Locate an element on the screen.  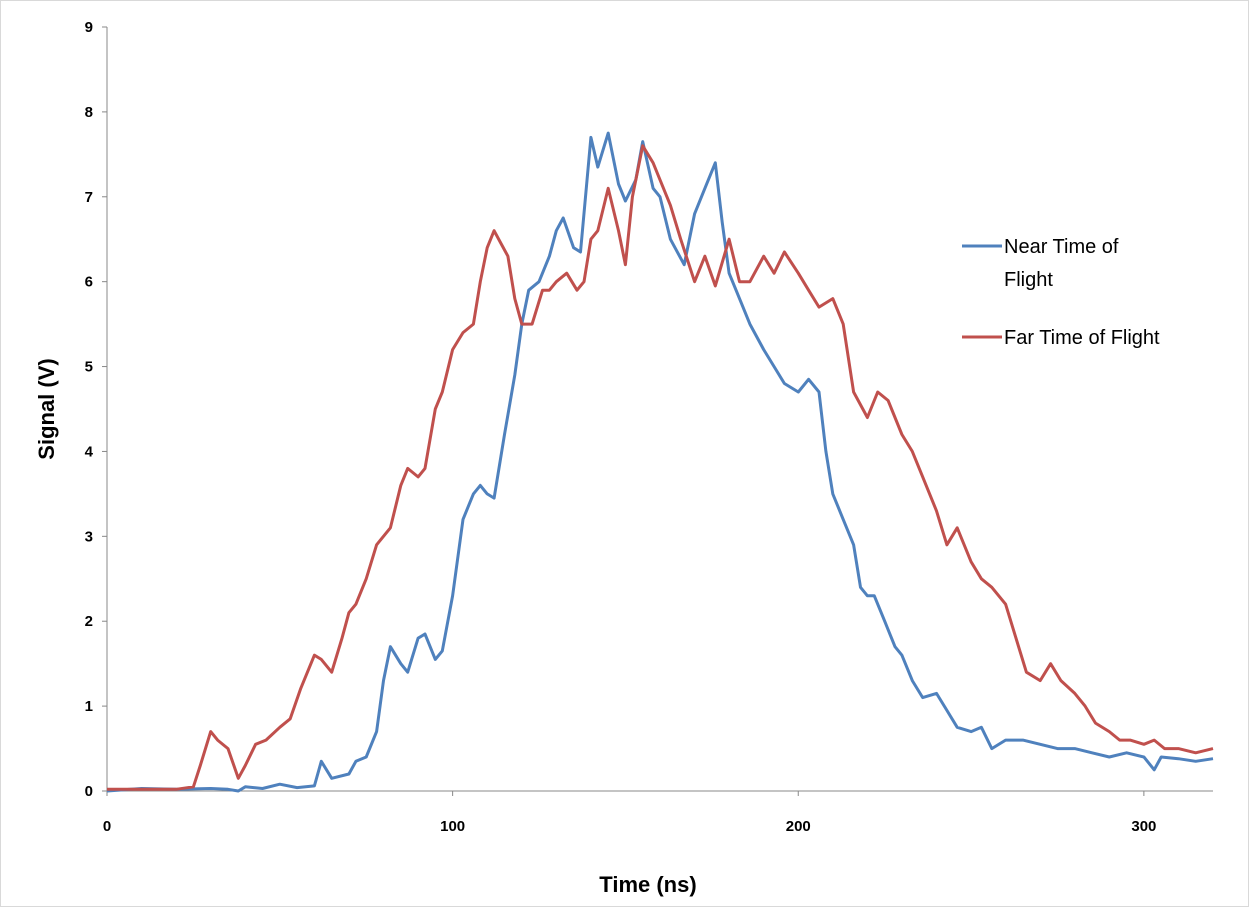
legend-label-near-line2: Flight is located at coordinates (1028, 280).